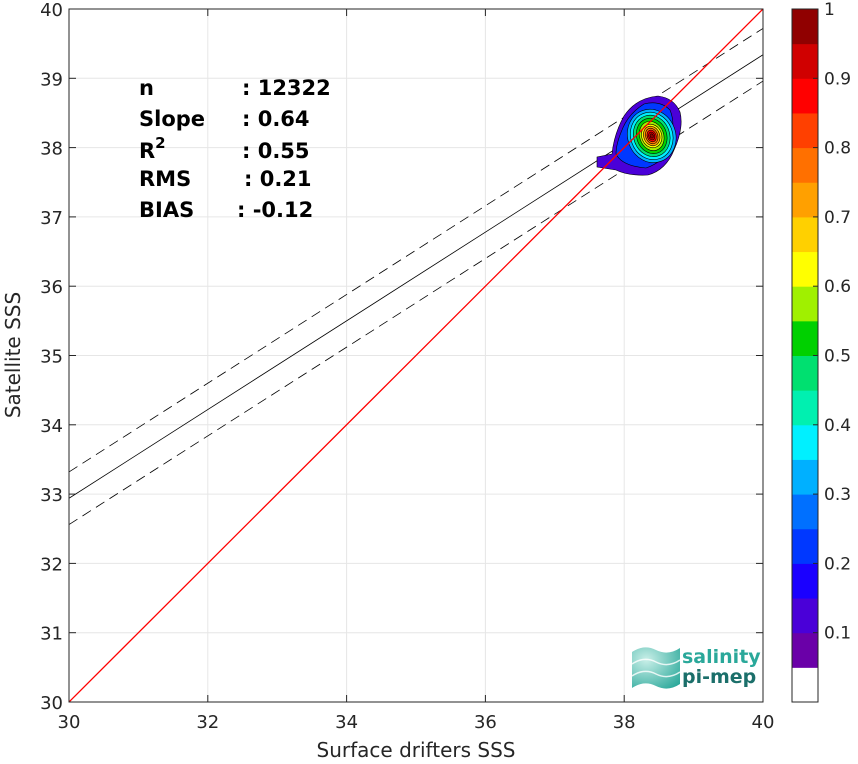 The width and height of the screenshot is (858, 764). What do you see at coordinates (51, 564) in the screenshot?
I see `y-tick-label: 32` at bounding box center [51, 564].